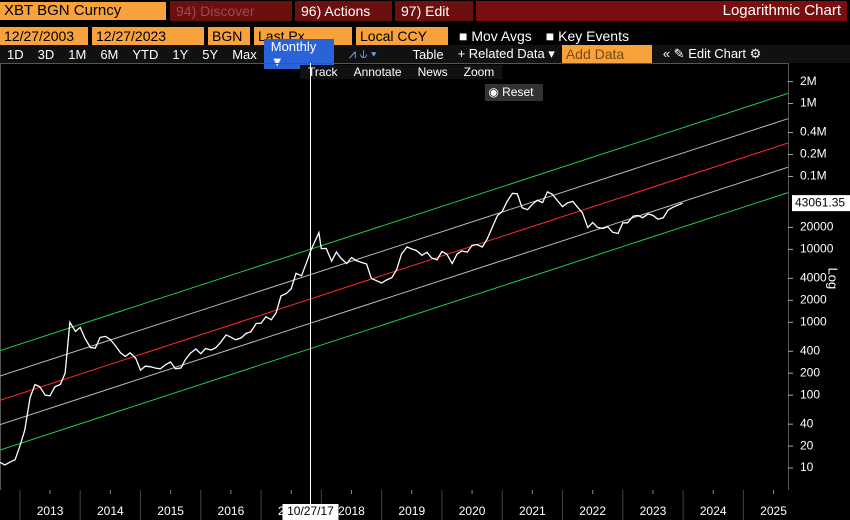 Image resolution: width=850 pixels, height=520 pixels. I want to click on x-tick-label: 2013, so click(50, 511).